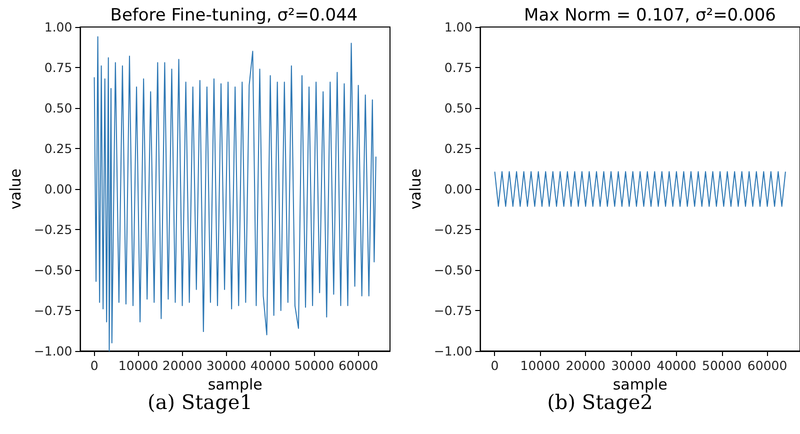 The image size is (800, 434). Describe the element at coordinates (234, 16) in the screenshot. I see `chart-title: Before Fine-tuning, σ²=0.044` at that location.